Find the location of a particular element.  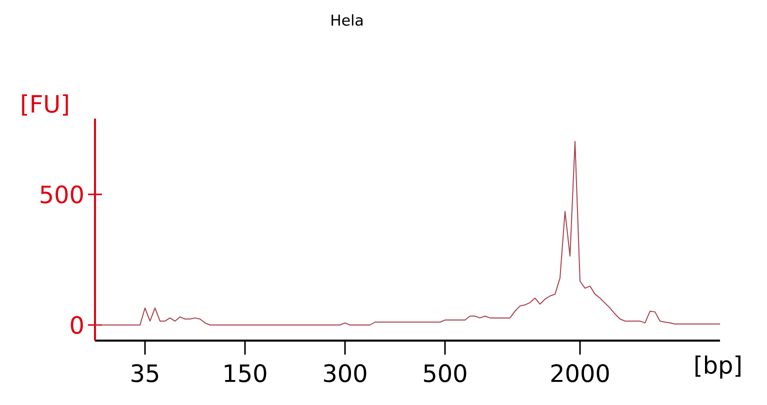

chart-title: Hela is located at coordinates (347, 20).